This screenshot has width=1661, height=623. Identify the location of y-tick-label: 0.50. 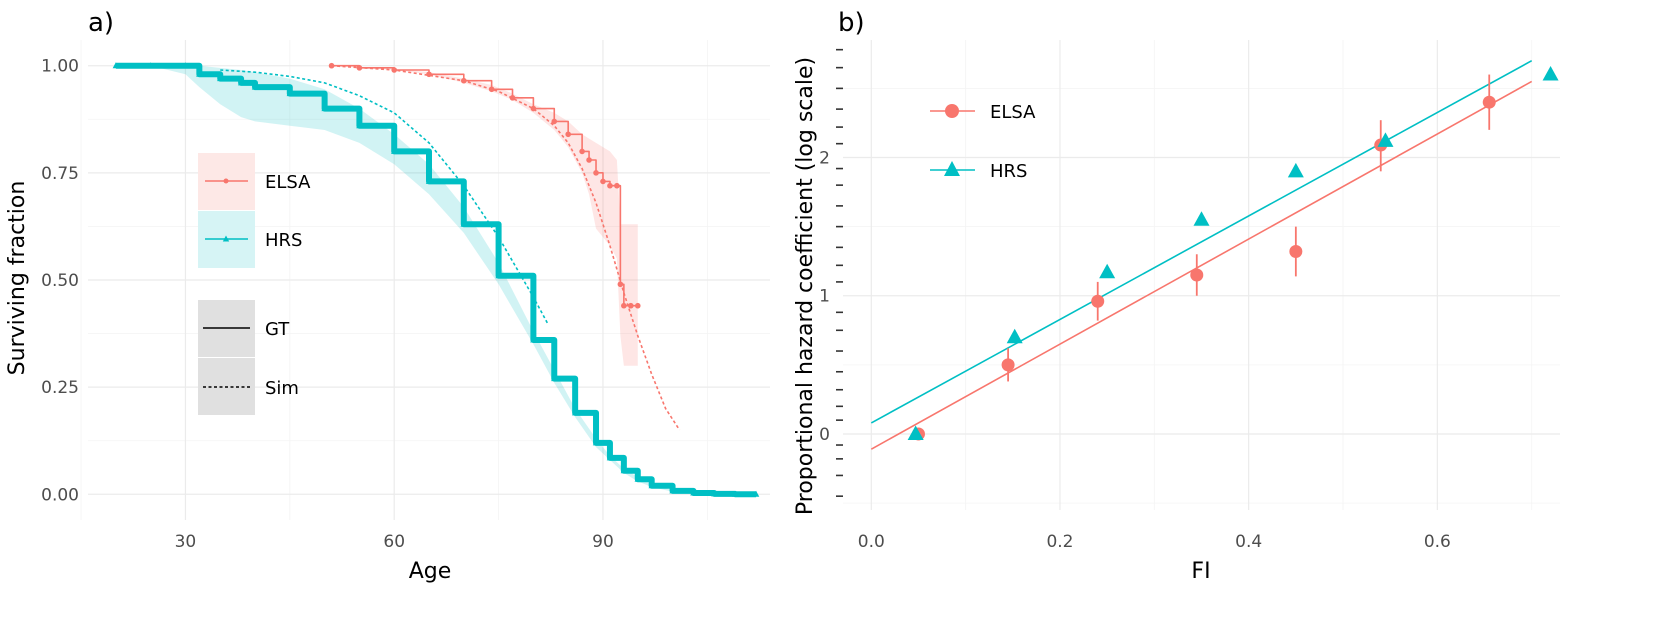
(60, 281).